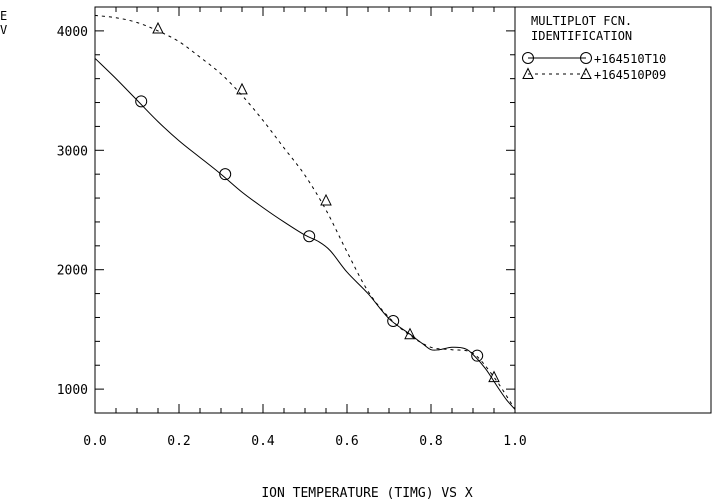 The image size is (714, 503). I want to click on x-tick-label: 0.2, so click(178, 441).